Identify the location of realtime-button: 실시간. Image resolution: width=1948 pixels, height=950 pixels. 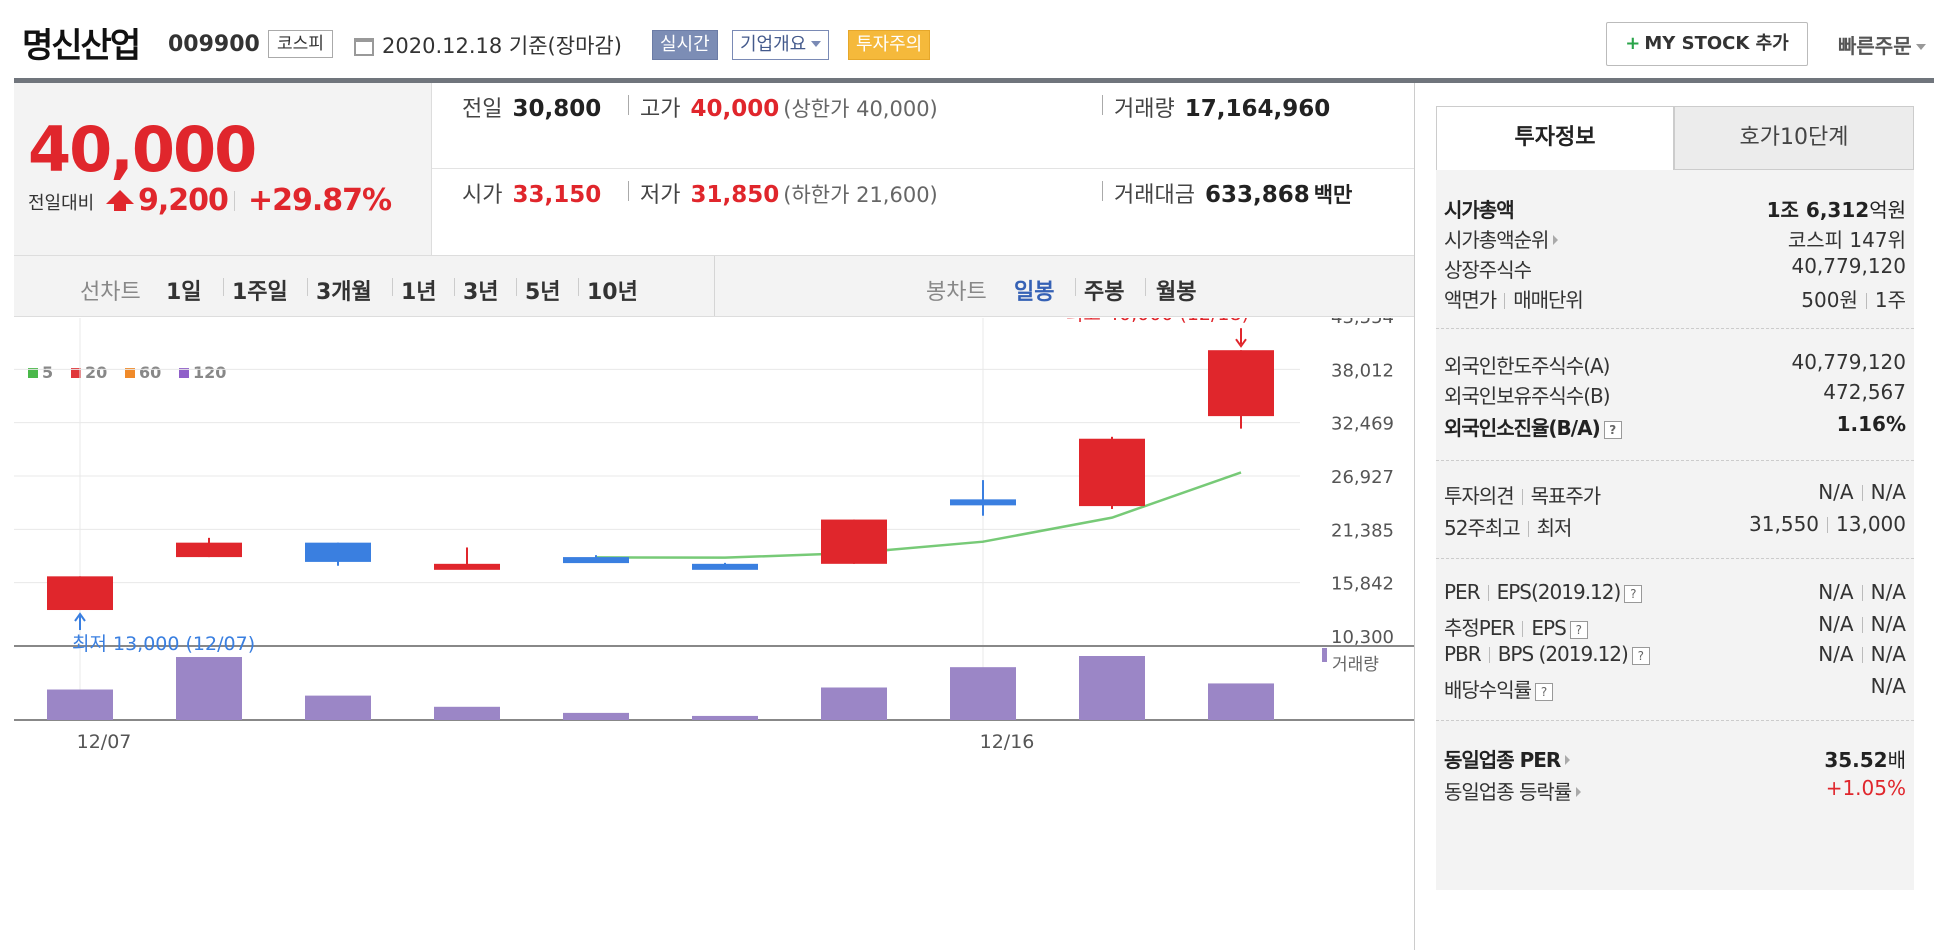
(685, 45).